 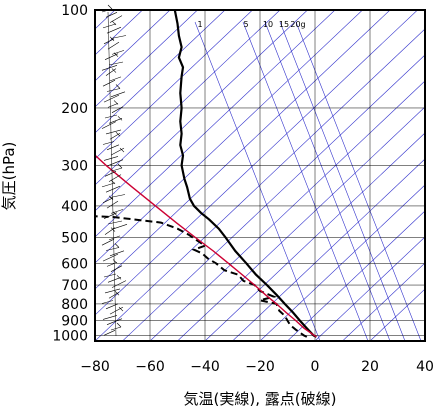 What do you see at coordinates (74, 305) in the screenshot?
I see `y-tick-label: 800` at bounding box center [74, 305].